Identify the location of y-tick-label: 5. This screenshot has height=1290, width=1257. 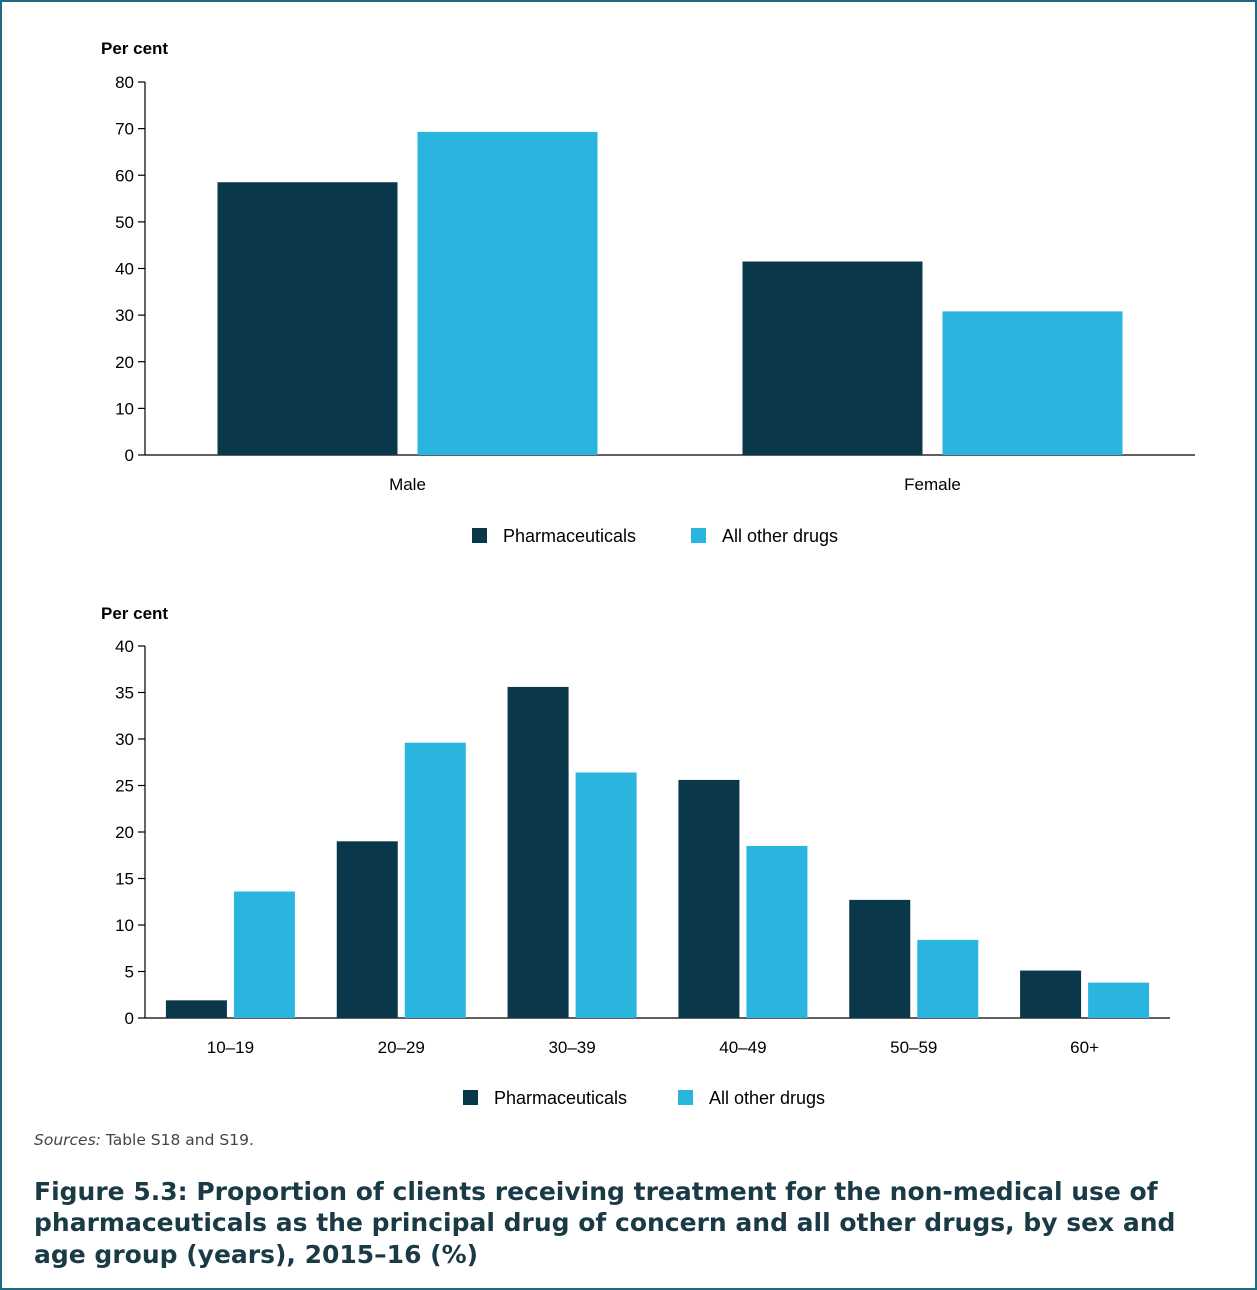
(129, 972).